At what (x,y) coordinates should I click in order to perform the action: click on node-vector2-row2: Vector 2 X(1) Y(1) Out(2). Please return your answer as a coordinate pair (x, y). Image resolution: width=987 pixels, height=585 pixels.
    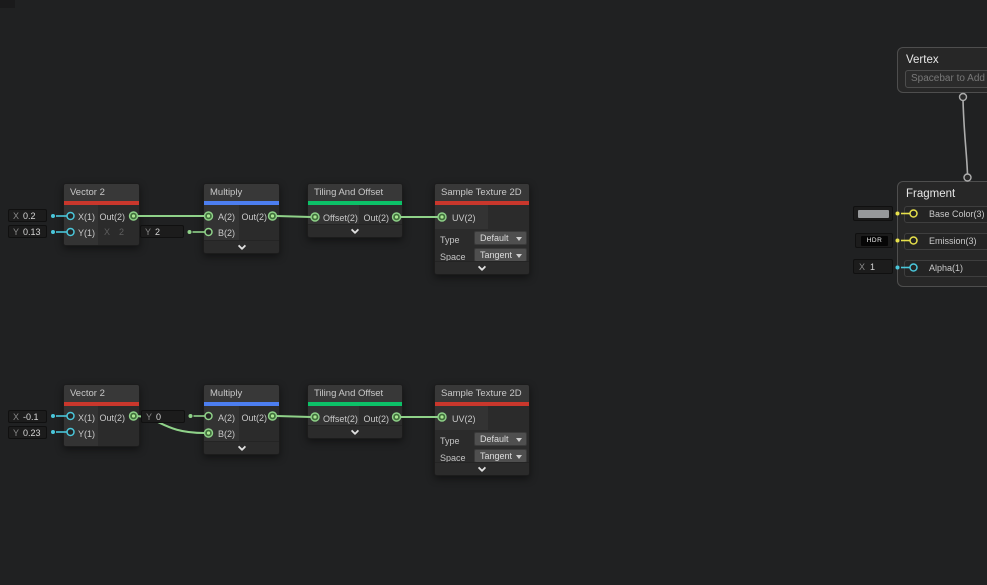
    Looking at the image, I should click on (101, 415).